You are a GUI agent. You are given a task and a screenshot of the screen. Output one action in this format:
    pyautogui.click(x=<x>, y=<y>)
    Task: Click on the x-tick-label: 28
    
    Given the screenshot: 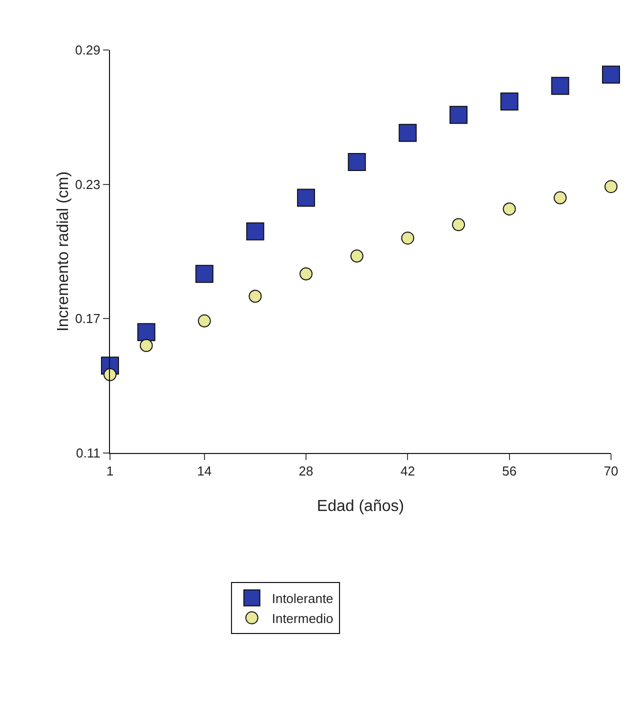 What is the action you would take?
    pyautogui.click(x=306, y=471)
    